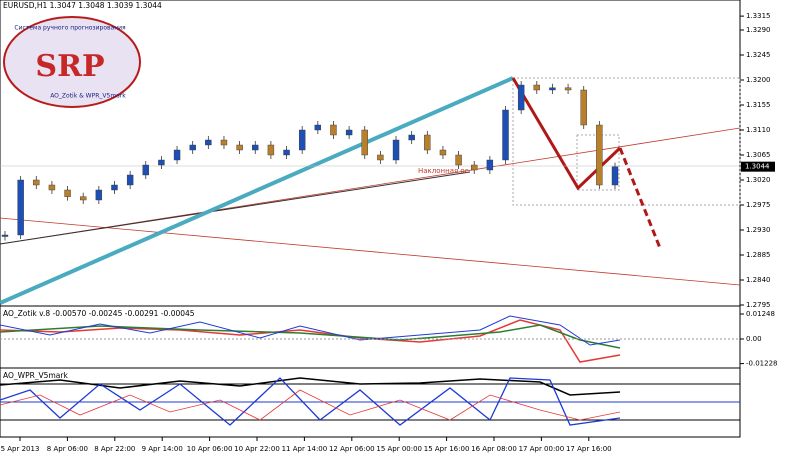 This screenshot has height=460, width=800. I want to click on time-label: 8 Apr 06:00, so click(67, 449).